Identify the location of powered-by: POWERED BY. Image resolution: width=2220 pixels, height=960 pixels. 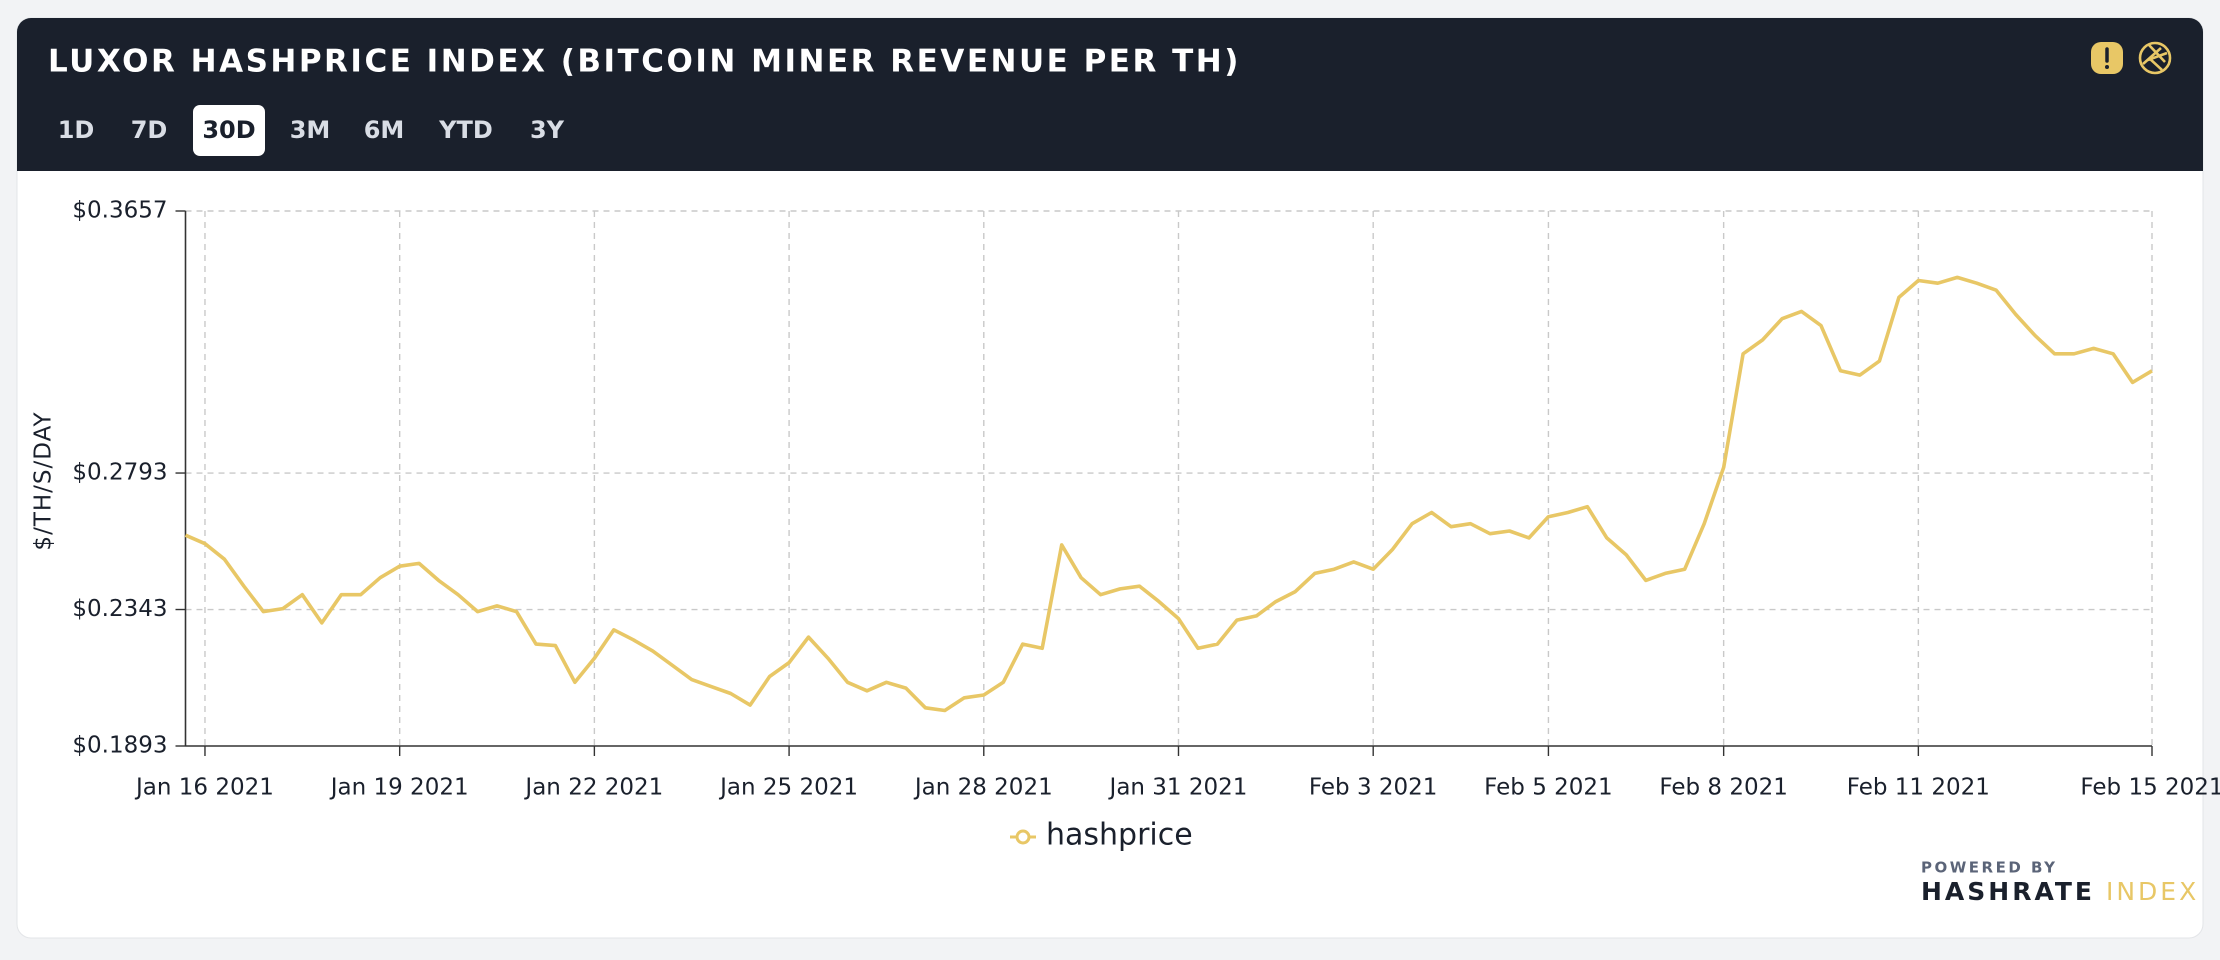
(1989, 868).